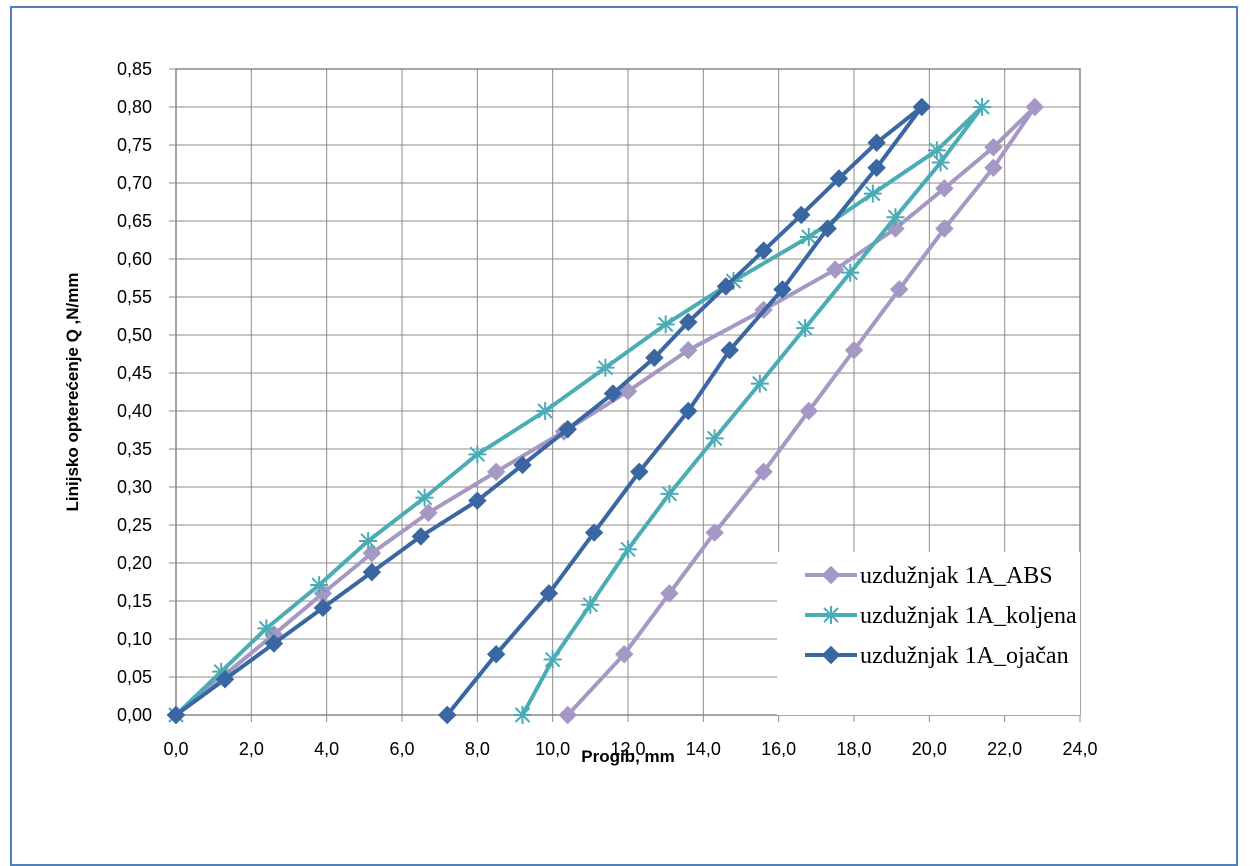  I want to click on y-tick-label: 0,80, so click(134, 107).